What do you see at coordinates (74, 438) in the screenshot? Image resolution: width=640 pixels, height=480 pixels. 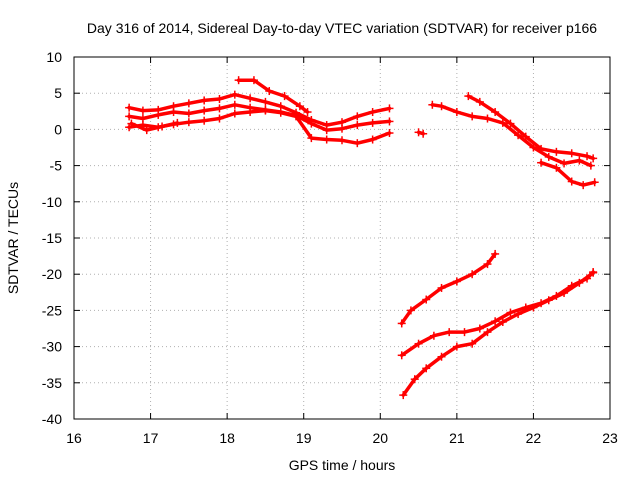 I see `x-tick-label: 16` at bounding box center [74, 438].